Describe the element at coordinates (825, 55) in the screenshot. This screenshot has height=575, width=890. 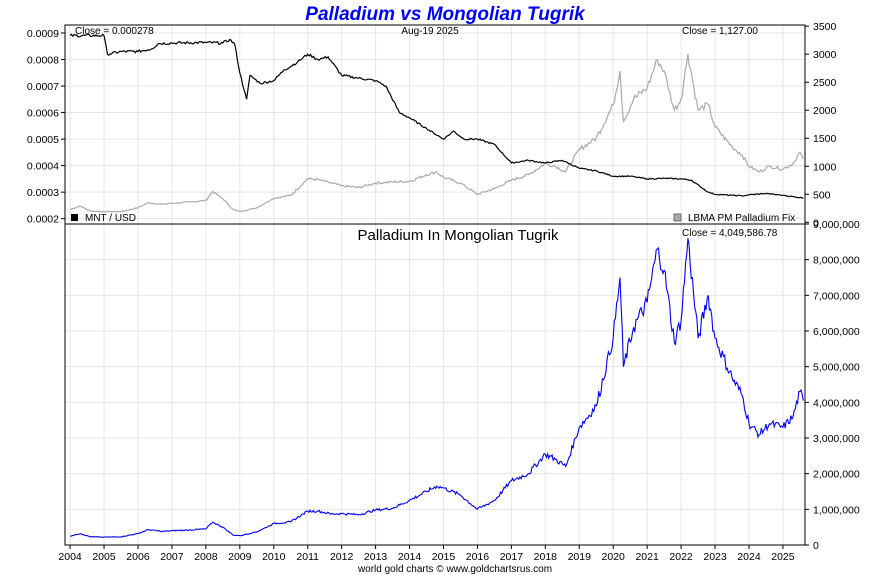
I see `right-y-tick-label: 3000` at that location.